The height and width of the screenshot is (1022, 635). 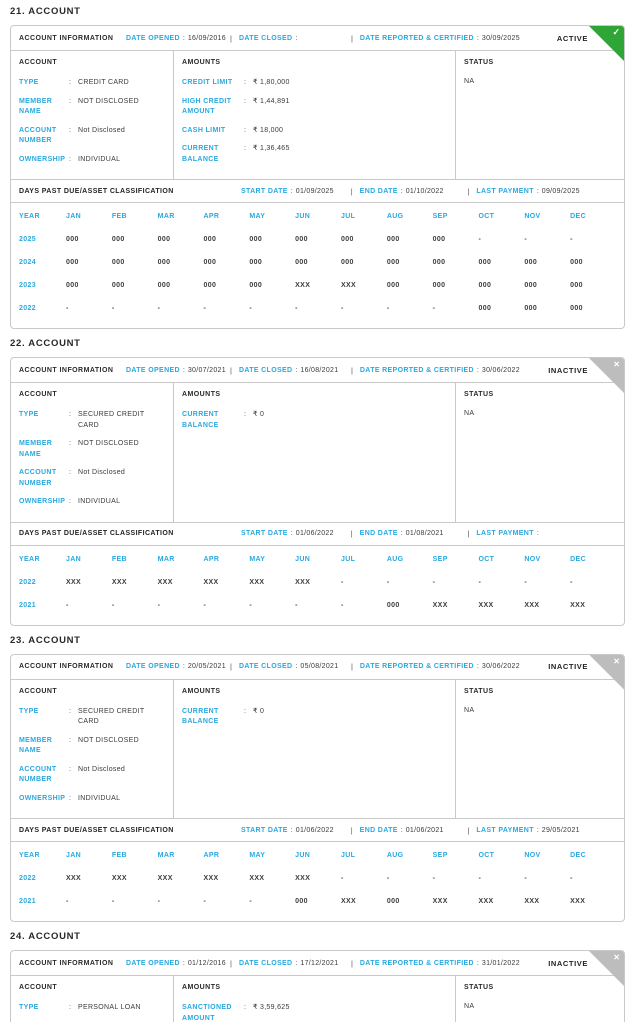 What do you see at coordinates (178, 666) in the screenshot?
I see `date-opened-group: DATE OPENED:20/05/2021` at bounding box center [178, 666].